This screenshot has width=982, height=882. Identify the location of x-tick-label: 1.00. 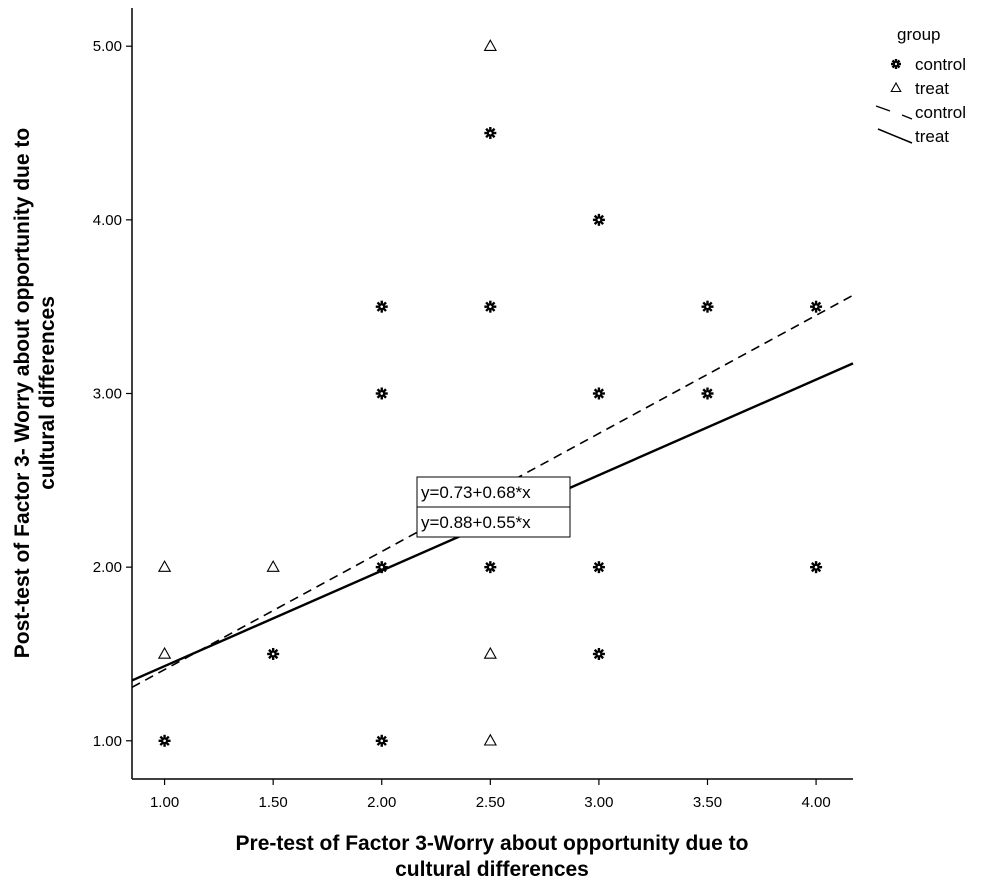
(164, 802).